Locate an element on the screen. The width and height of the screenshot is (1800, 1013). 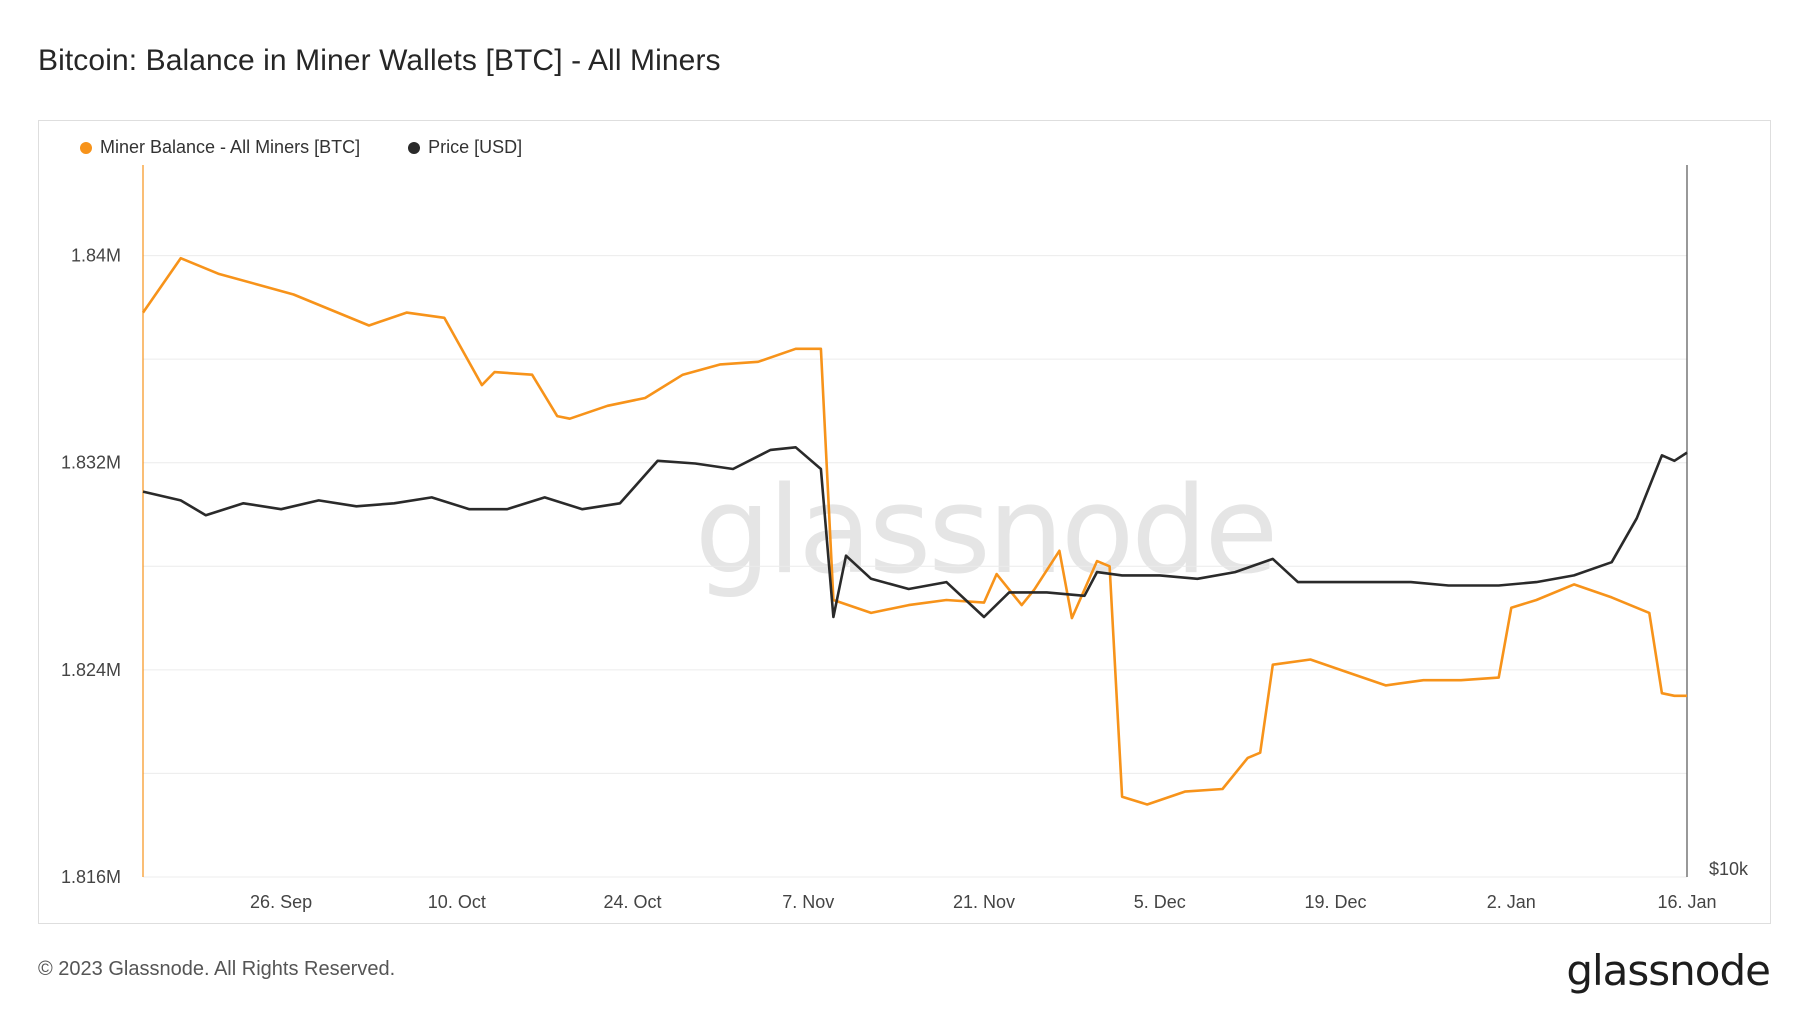
x-tick-label: 24. Oct is located at coordinates (633, 902).